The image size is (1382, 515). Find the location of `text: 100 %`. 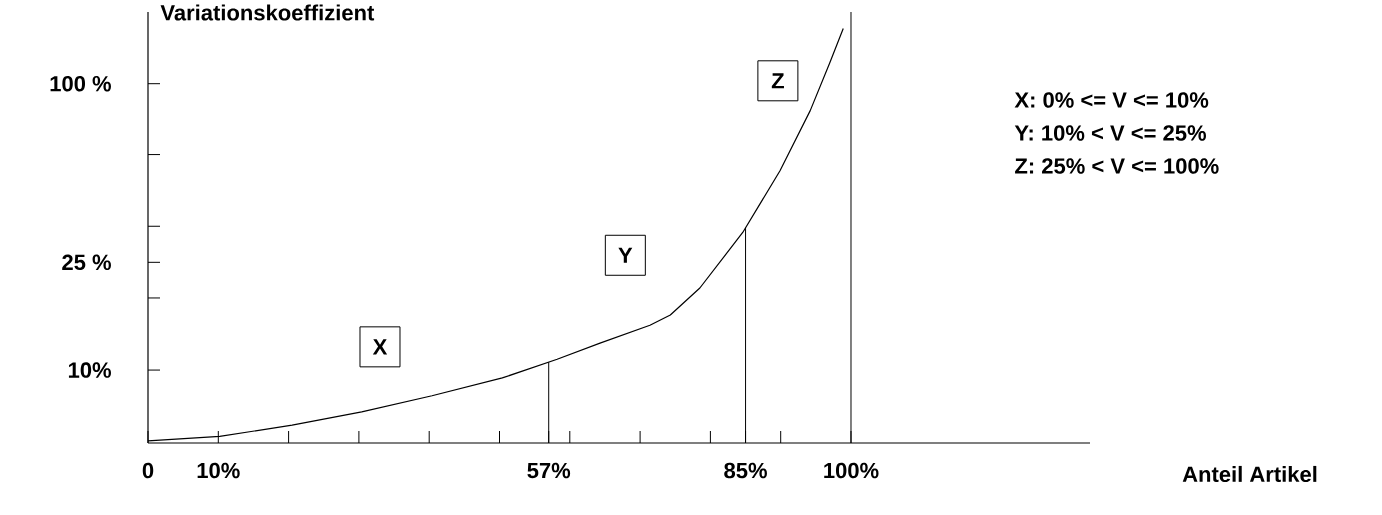

text: 100 % is located at coordinates (80, 83).